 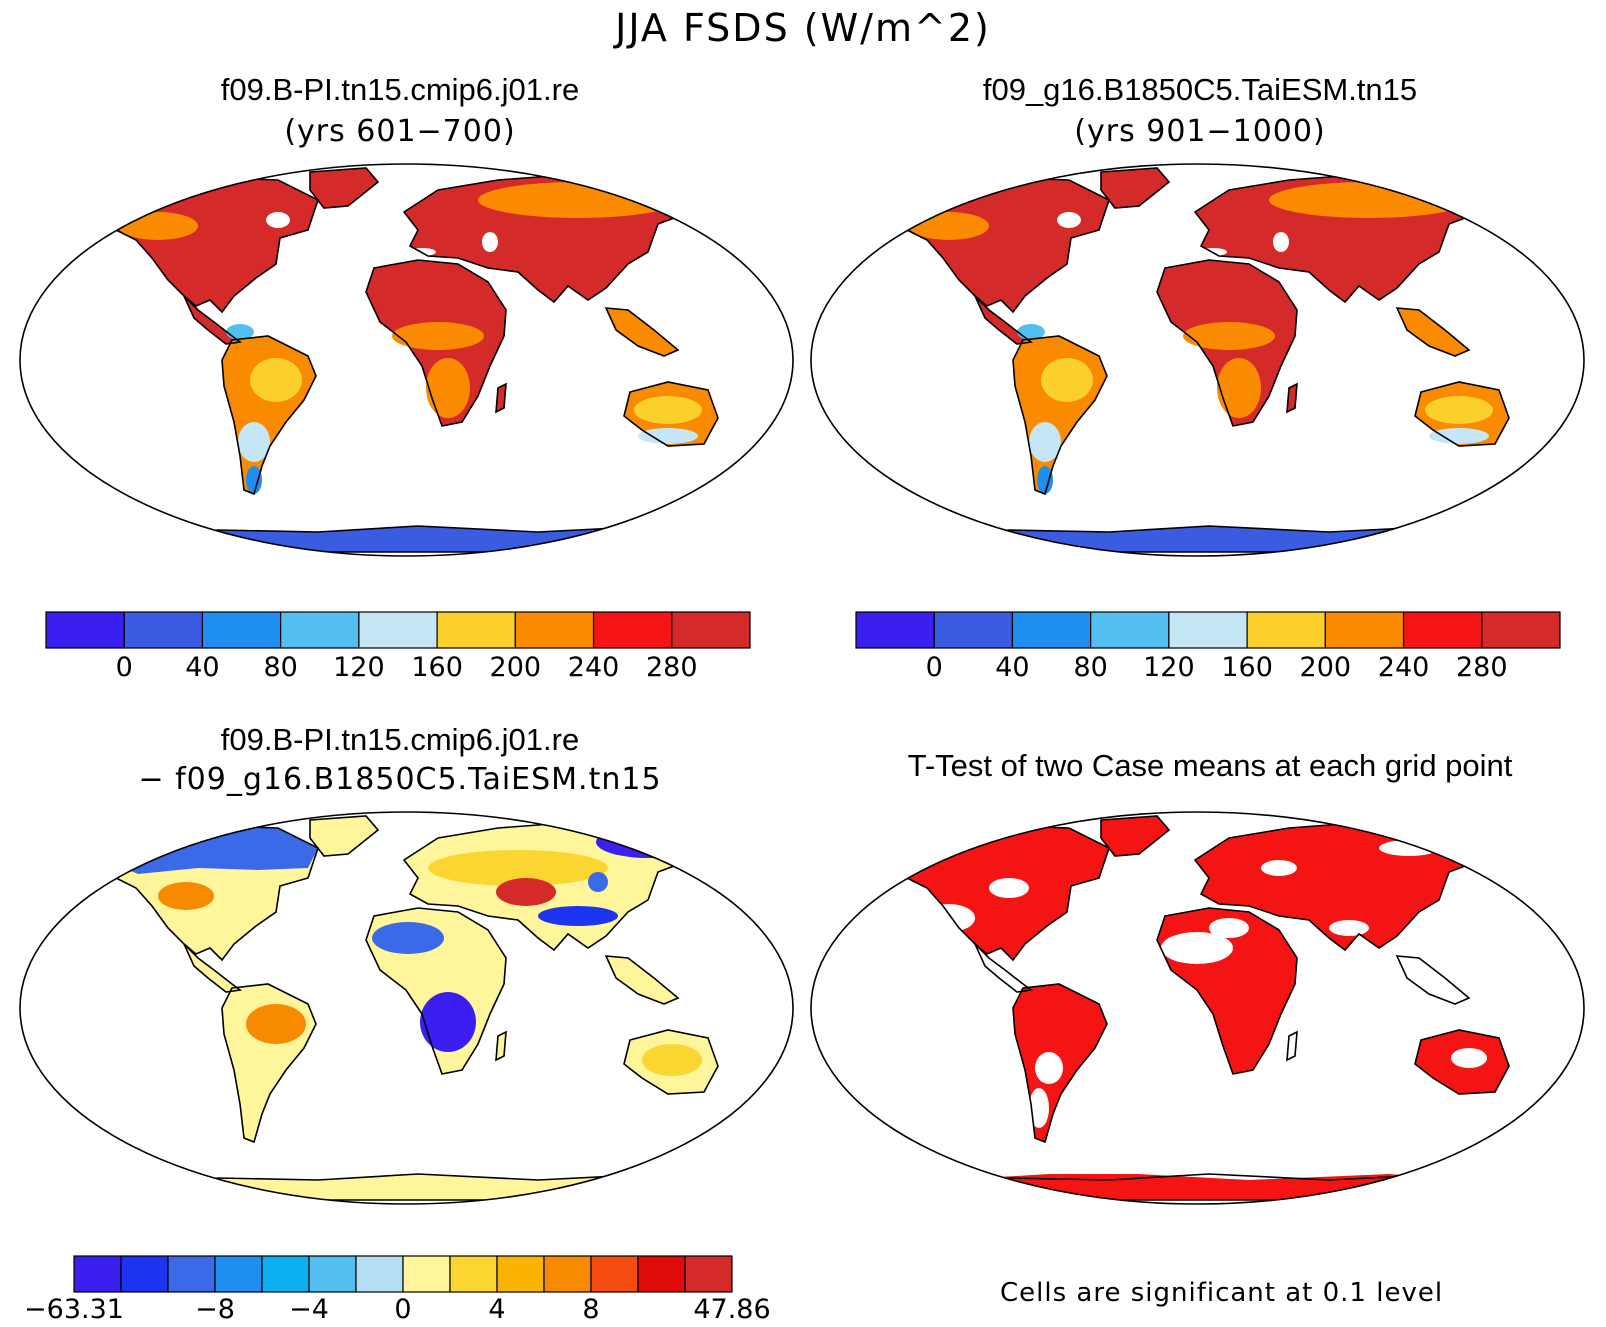 What do you see at coordinates (591, 1309) in the screenshot?
I see `colorbar-tick-label: 8` at bounding box center [591, 1309].